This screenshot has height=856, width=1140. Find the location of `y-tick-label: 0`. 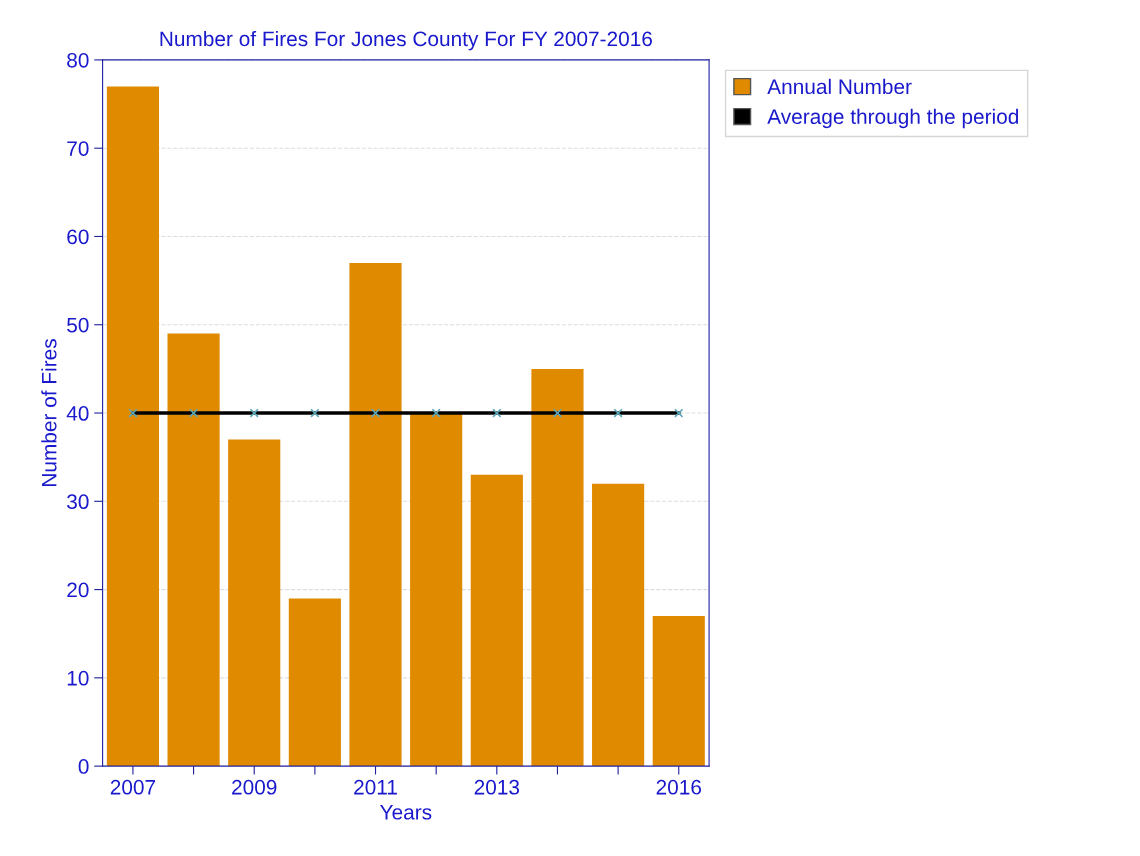

y-tick-label: 0 is located at coordinates (83, 766).